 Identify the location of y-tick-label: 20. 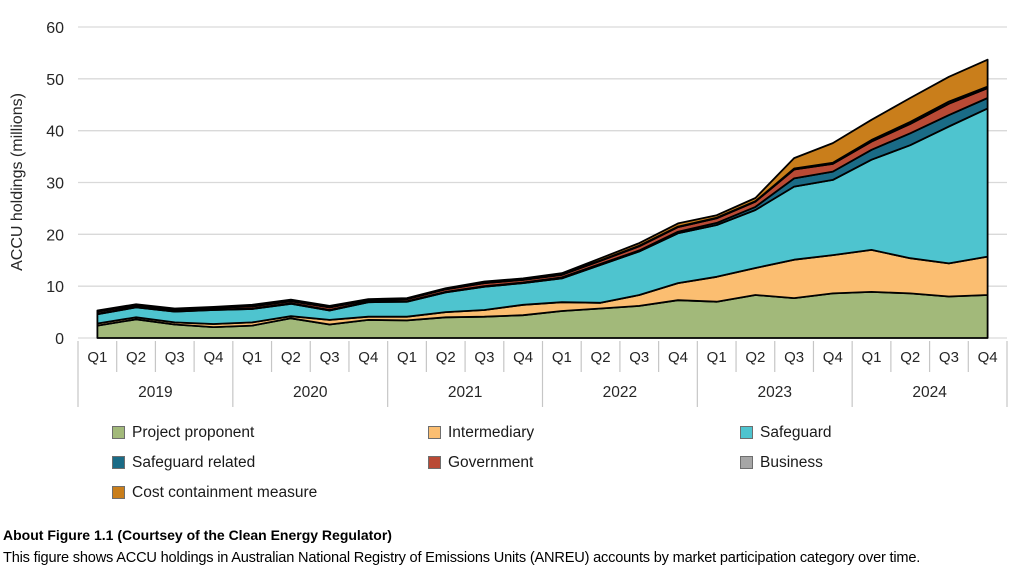
(55, 235).